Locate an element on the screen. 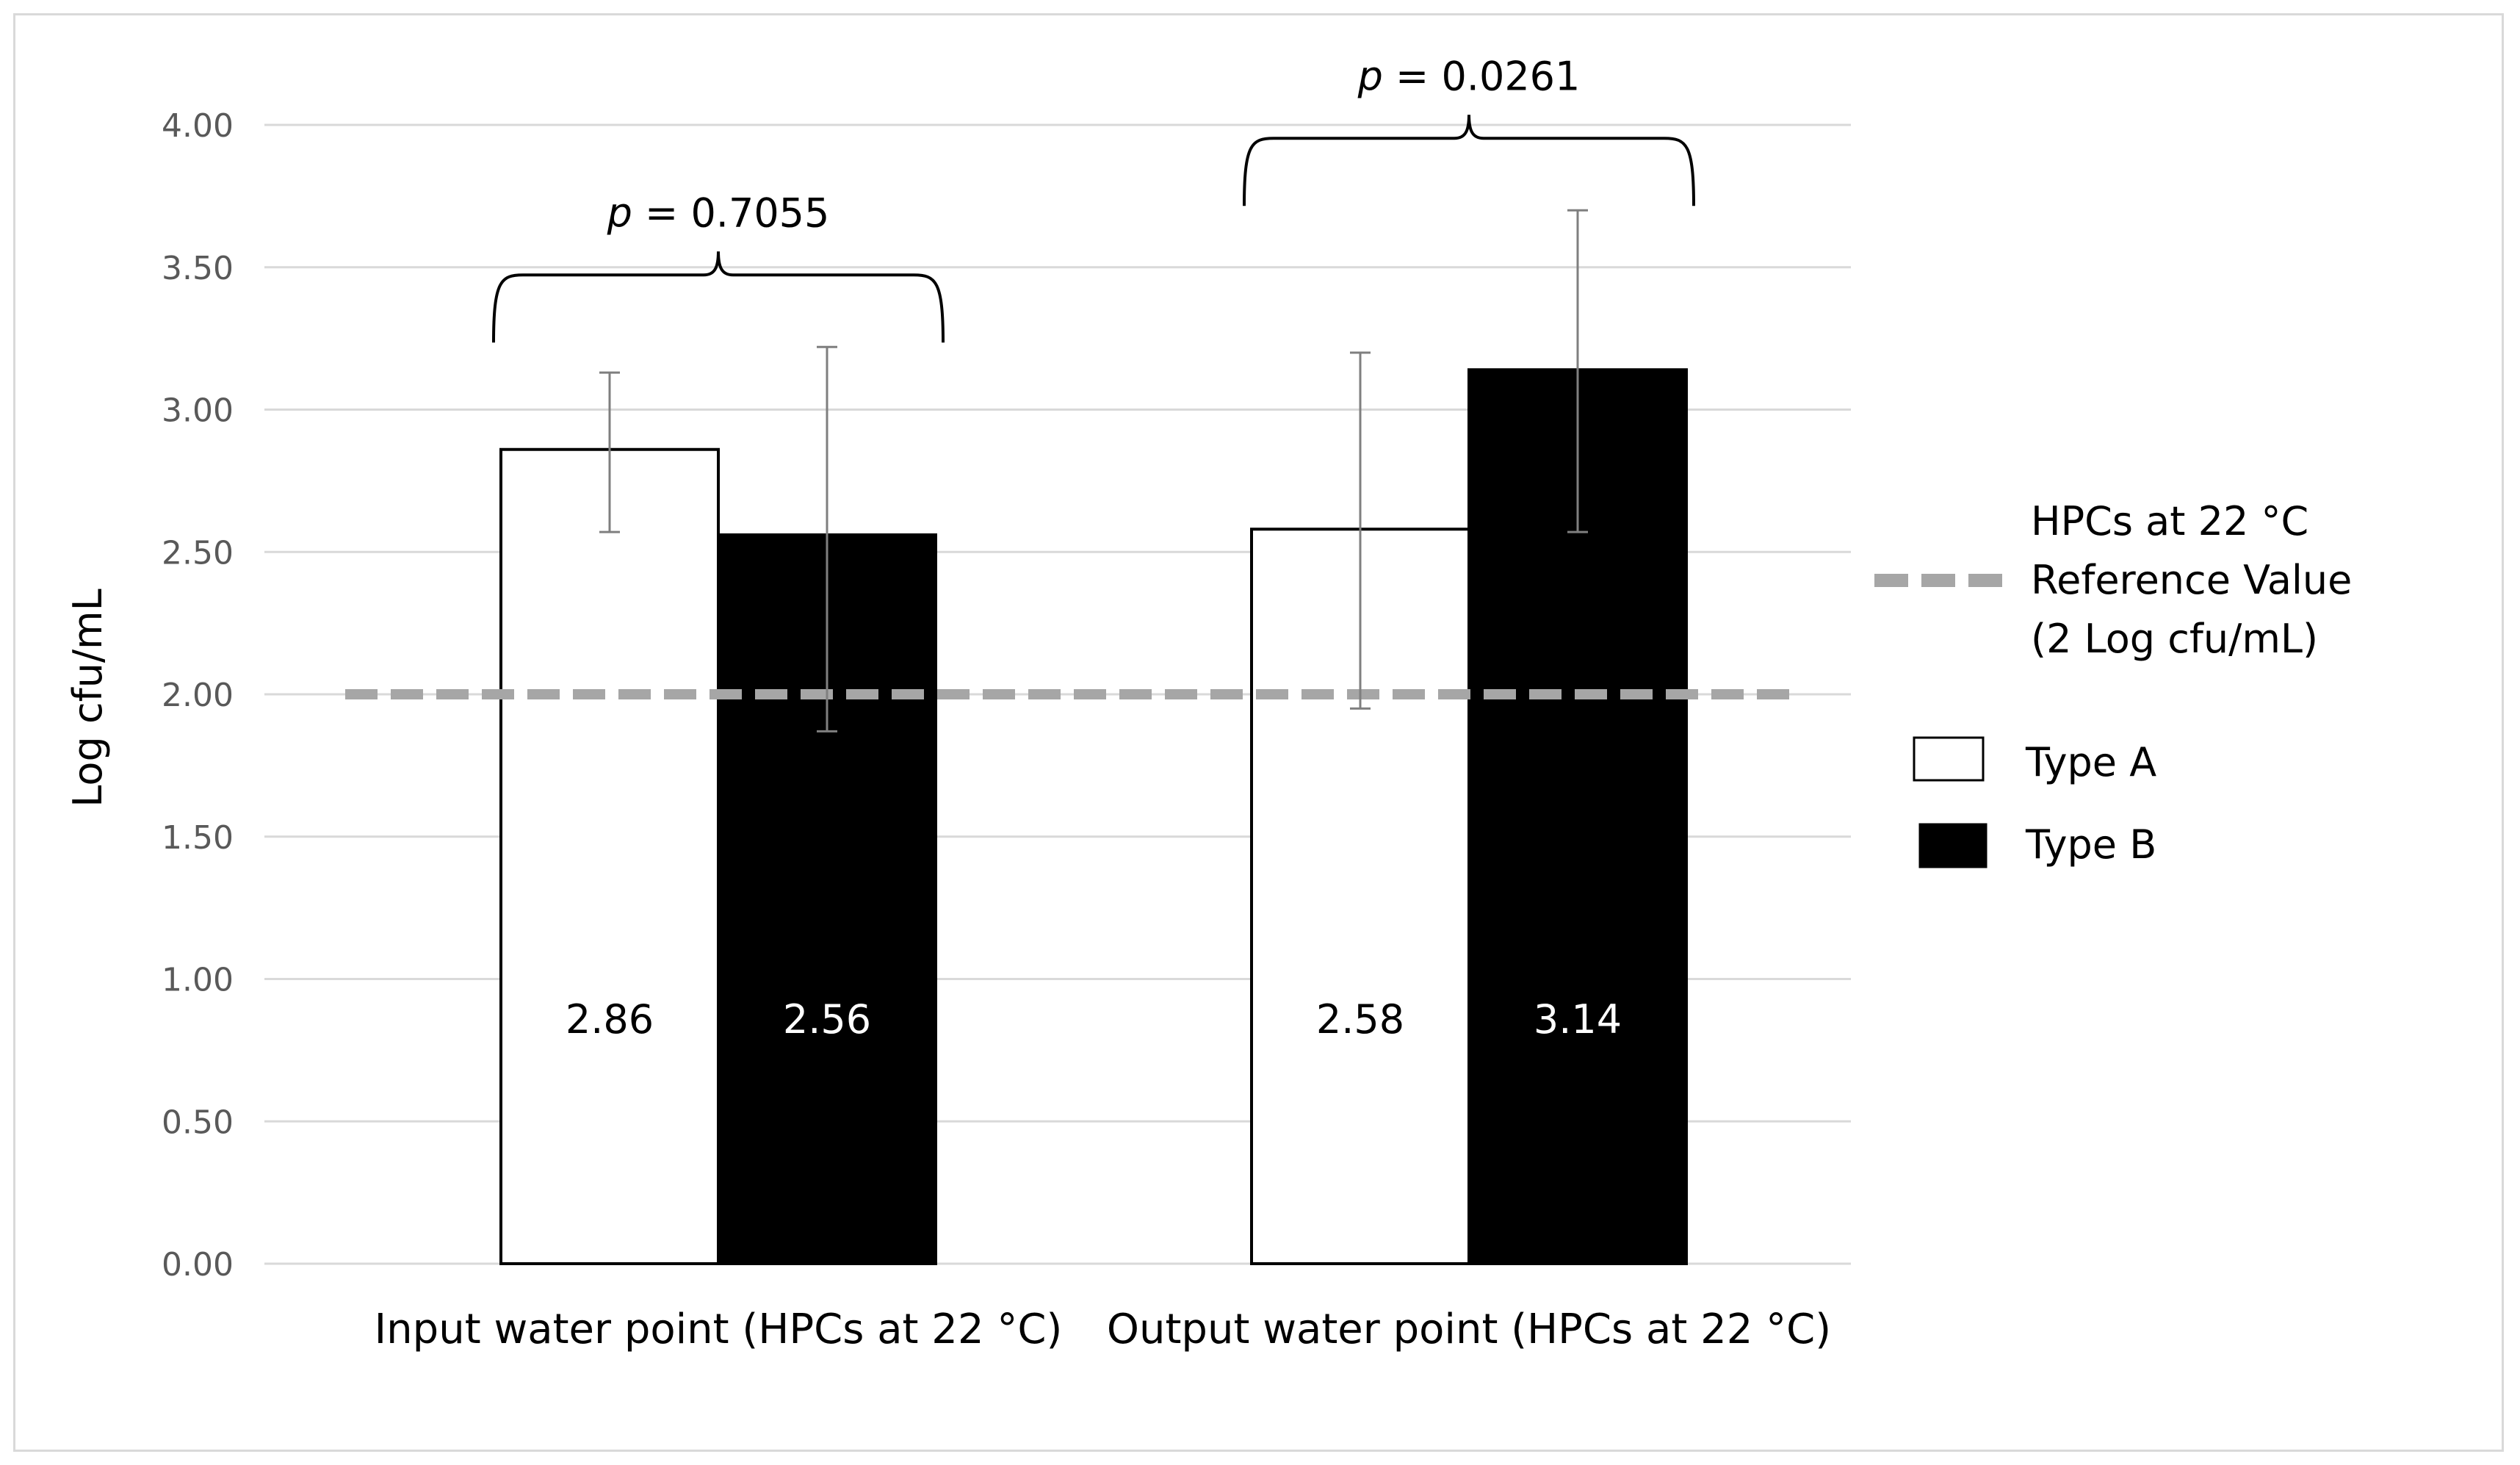 The width and height of the screenshot is (2520, 1465). legend-type-a-swatch is located at coordinates (1949, 759).